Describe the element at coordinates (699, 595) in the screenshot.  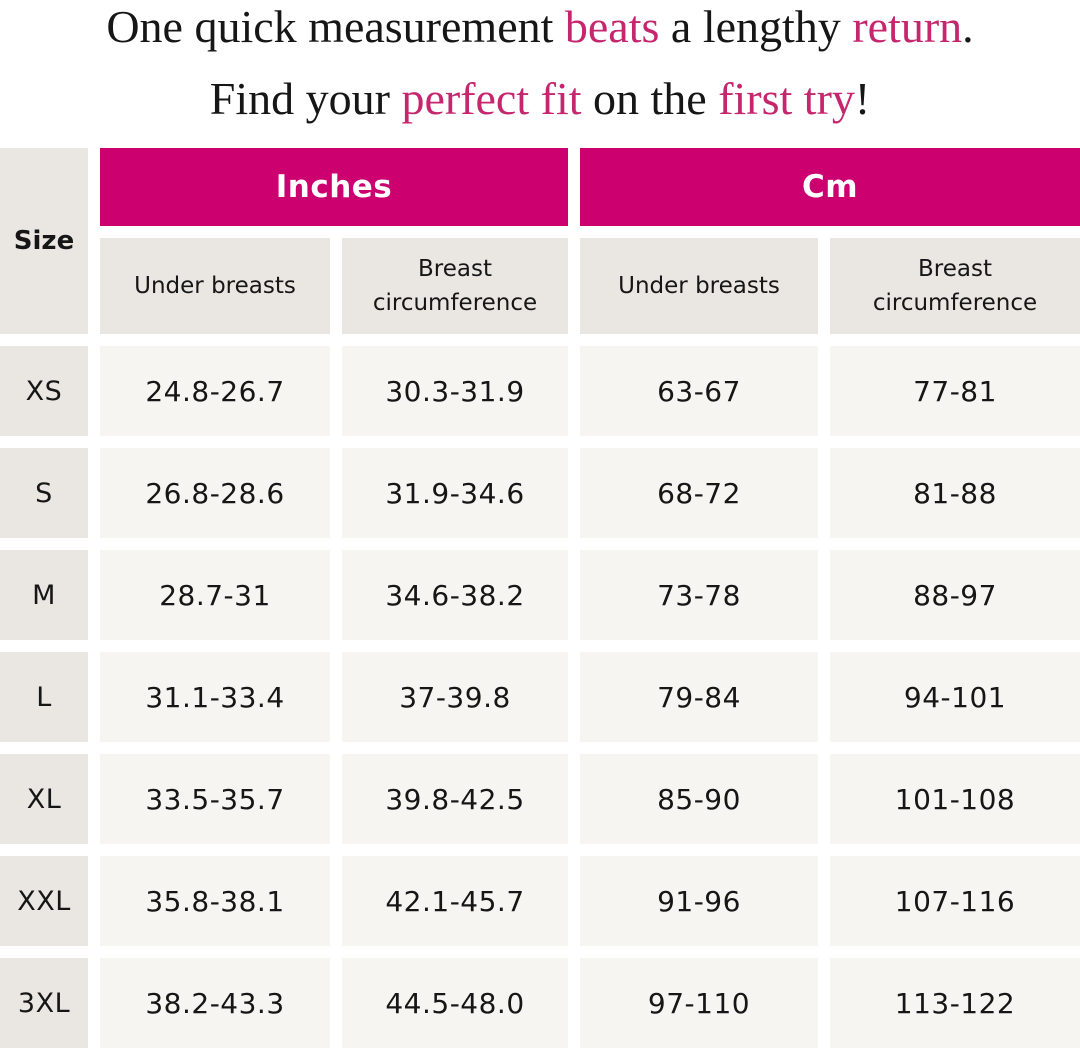
I see `value-cell: 73-78` at that location.